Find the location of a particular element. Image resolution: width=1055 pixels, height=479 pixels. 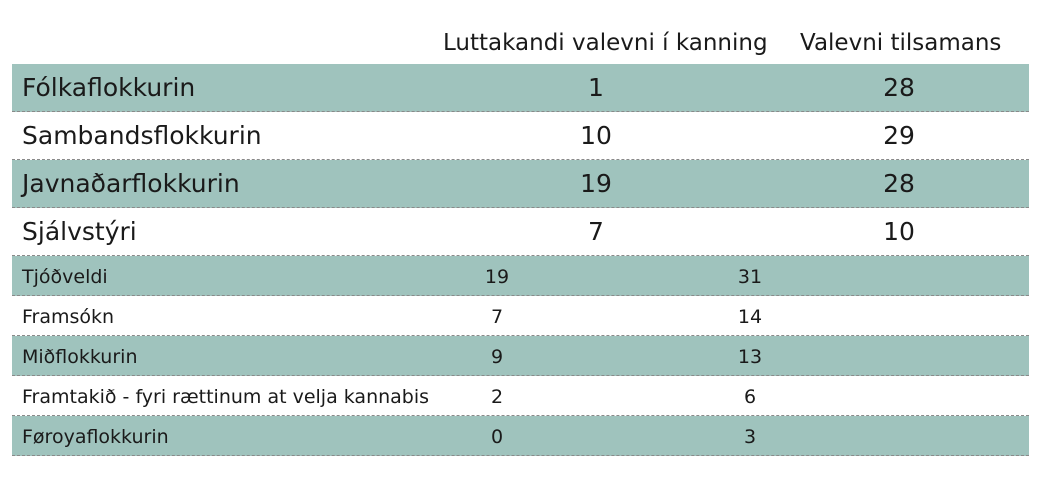

total-count: 6 is located at coordinates (750, 397).